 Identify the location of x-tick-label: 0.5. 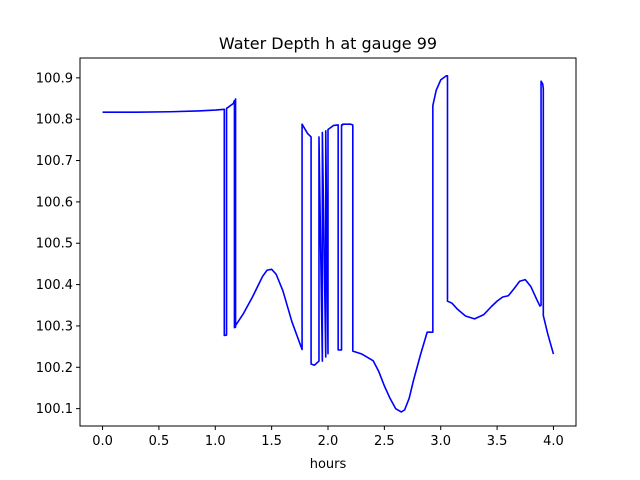
(159, 441).